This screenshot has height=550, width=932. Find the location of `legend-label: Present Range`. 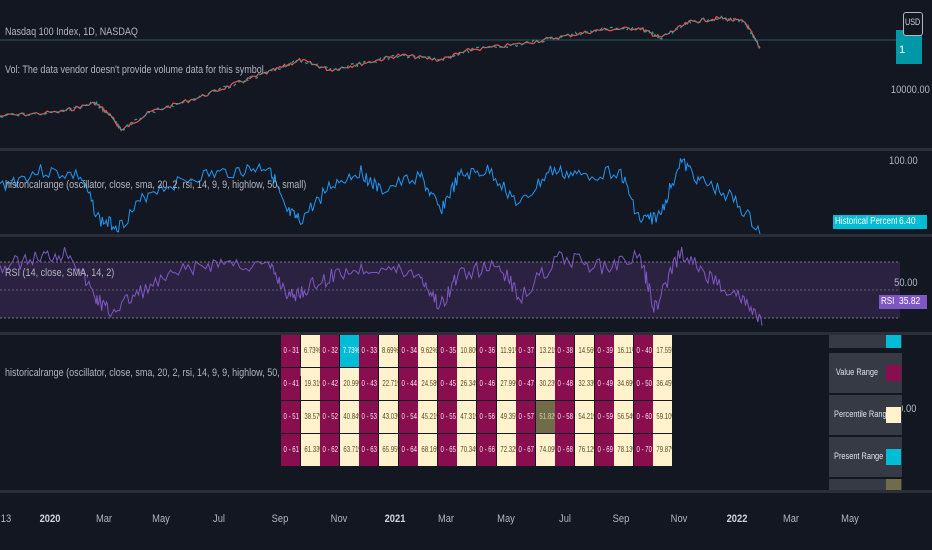

legend-label: Present Range is located at coordinates (859, 456).